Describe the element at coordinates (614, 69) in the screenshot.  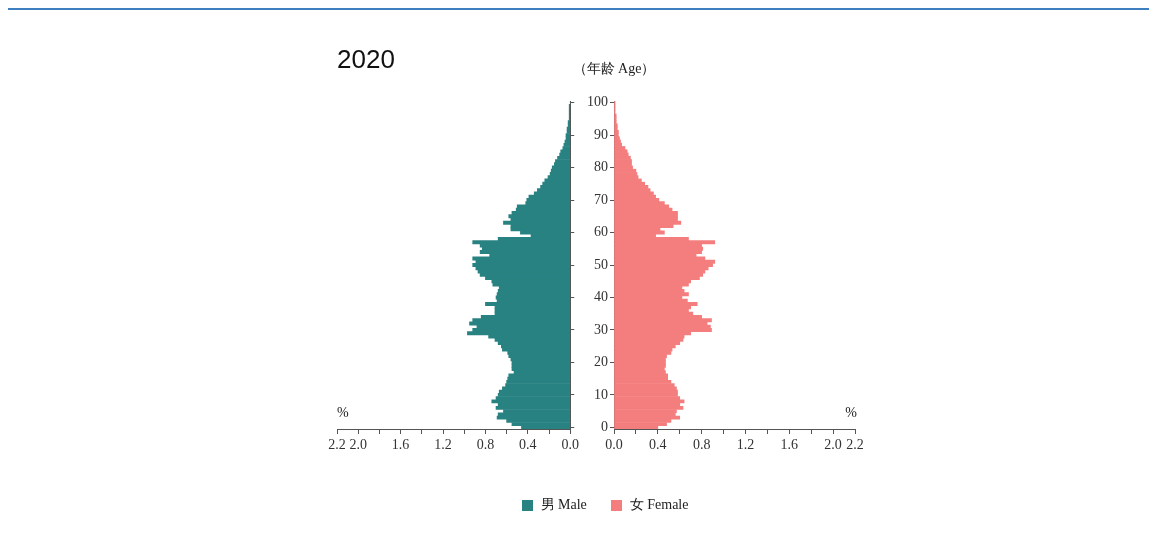
I see `y-axis-title: （年龄 Age）` at that location.